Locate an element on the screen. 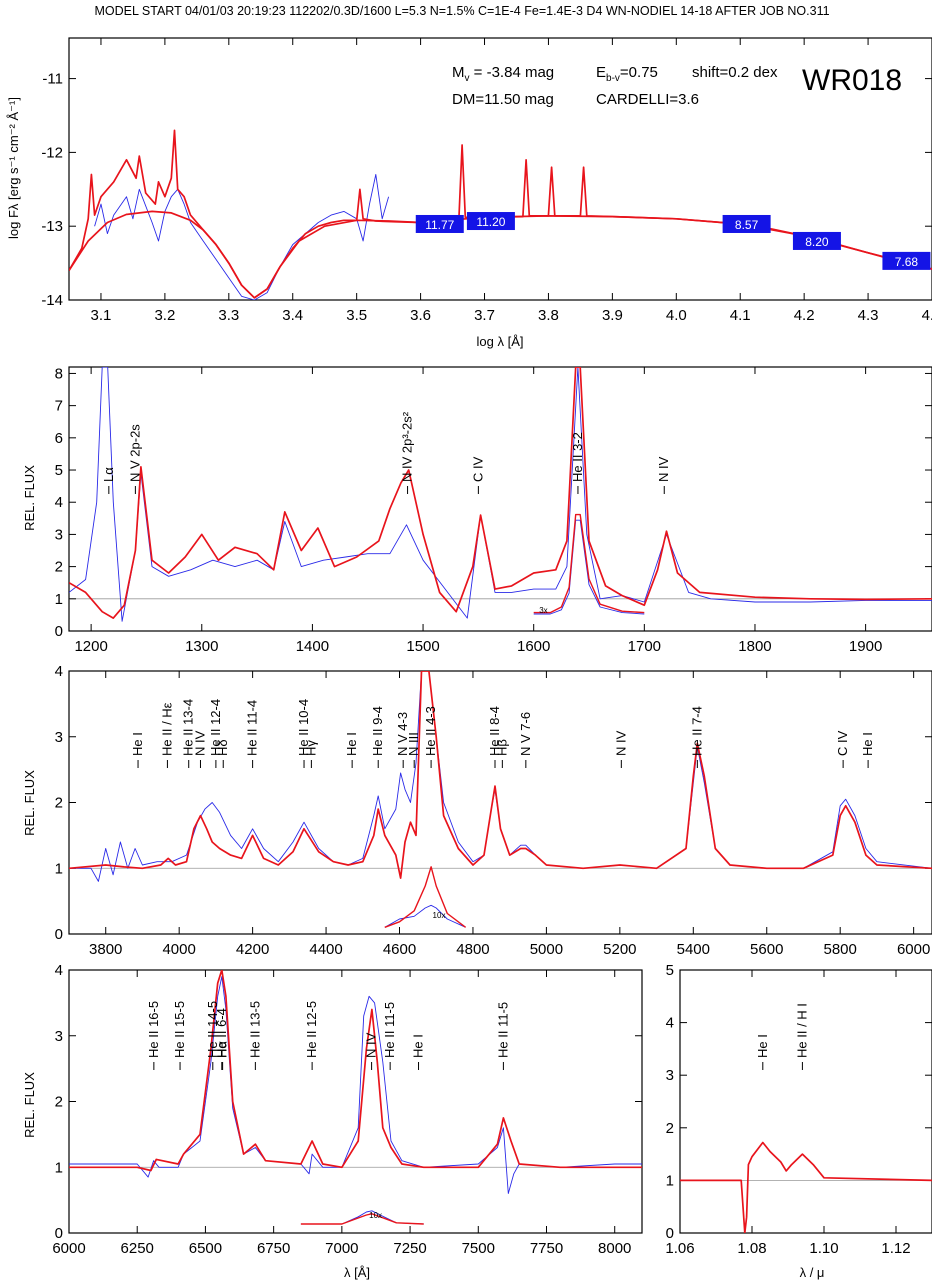 This screenshot has width=932, height=1283. x-tick-label: 1600 is located at coordinates (533, 646).